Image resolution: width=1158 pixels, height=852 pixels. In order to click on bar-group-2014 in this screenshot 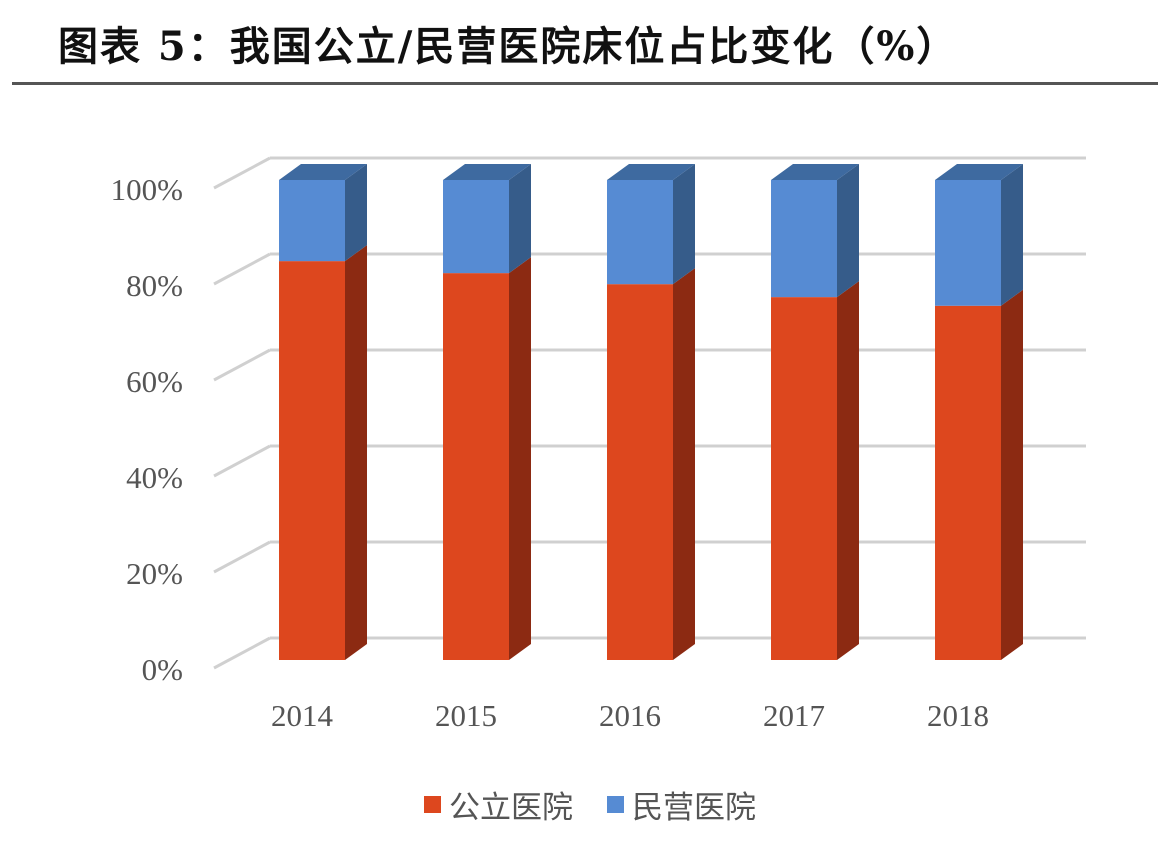, I will do `click(323, 412)`.